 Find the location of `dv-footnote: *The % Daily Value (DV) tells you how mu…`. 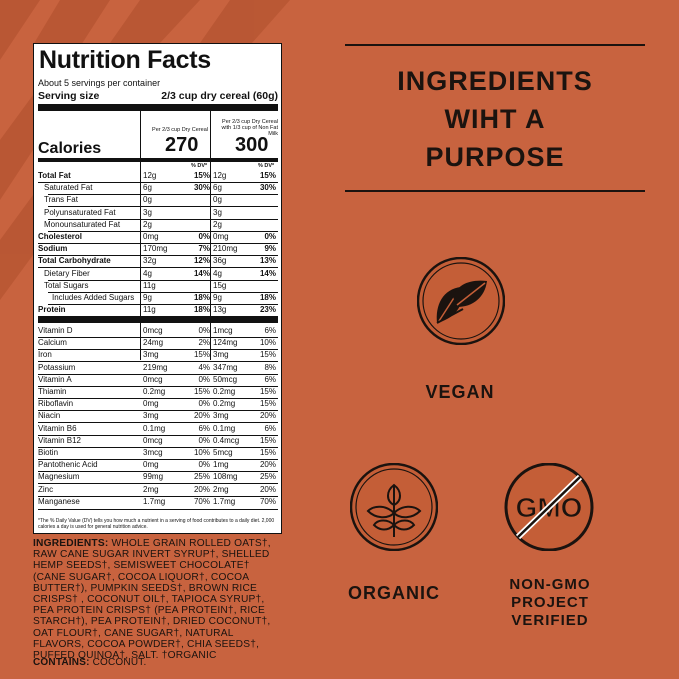

dv-footnote: *The % Daily Value (DV) tells you how mu… is located at coordinates (156, 524).